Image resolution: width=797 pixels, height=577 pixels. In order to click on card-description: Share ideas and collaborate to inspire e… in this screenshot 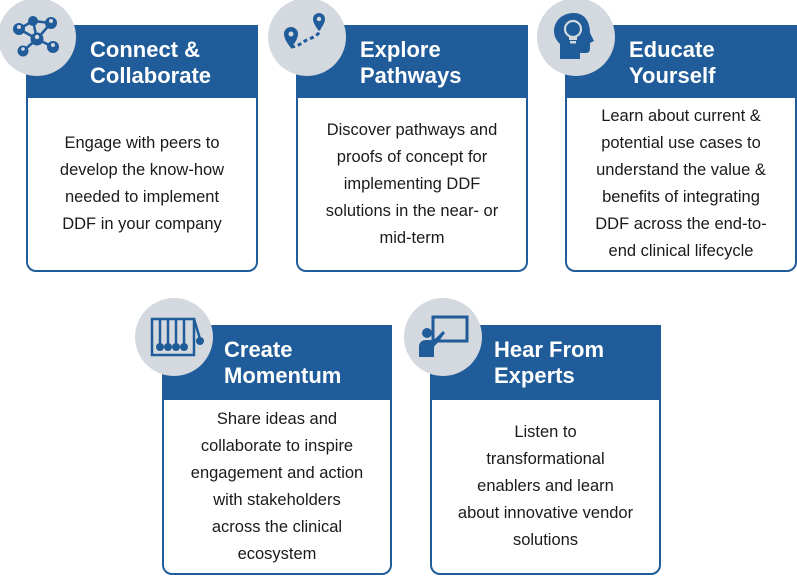, I will do `click(277, 486)`.